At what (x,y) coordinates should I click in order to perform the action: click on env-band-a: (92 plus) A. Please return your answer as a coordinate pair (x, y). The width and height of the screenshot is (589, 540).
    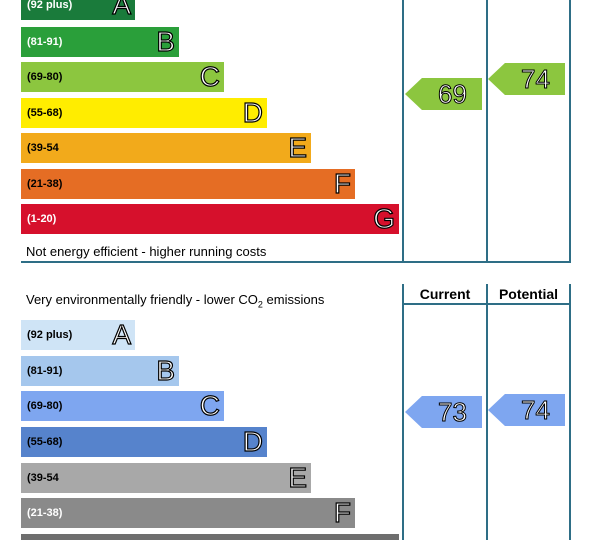
    Looking at the image, I should click on (78, 334).